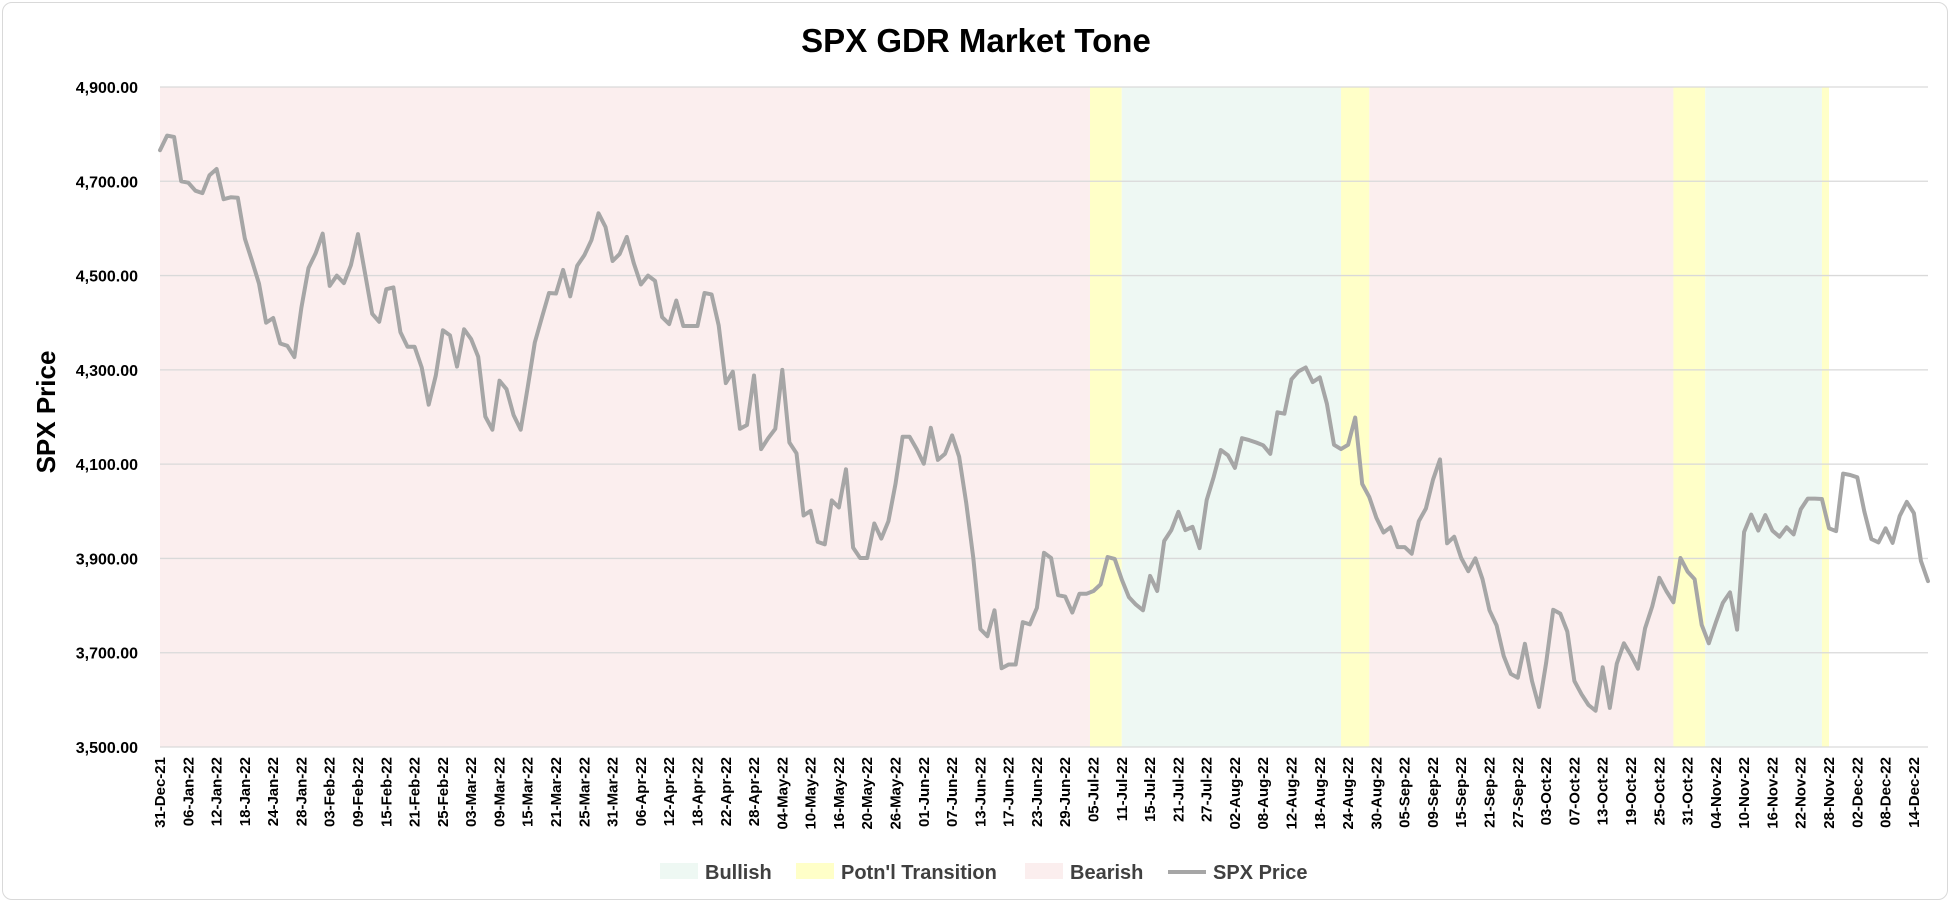  I want to click on x-tick-label: 28-Jan-22, so click(301, 791).